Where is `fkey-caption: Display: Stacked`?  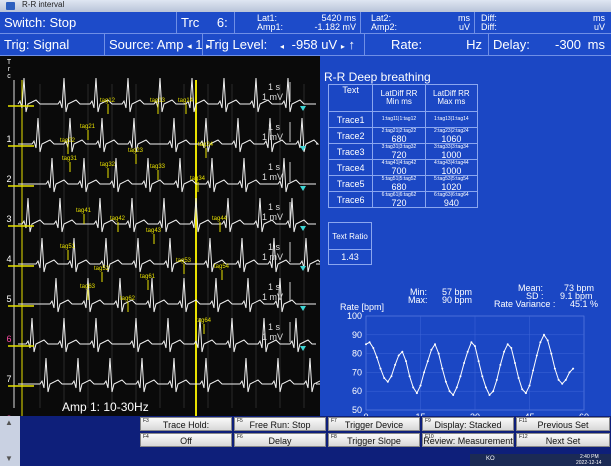 fkey-caption: Display: Stacked is located at coordinates (468, 425).